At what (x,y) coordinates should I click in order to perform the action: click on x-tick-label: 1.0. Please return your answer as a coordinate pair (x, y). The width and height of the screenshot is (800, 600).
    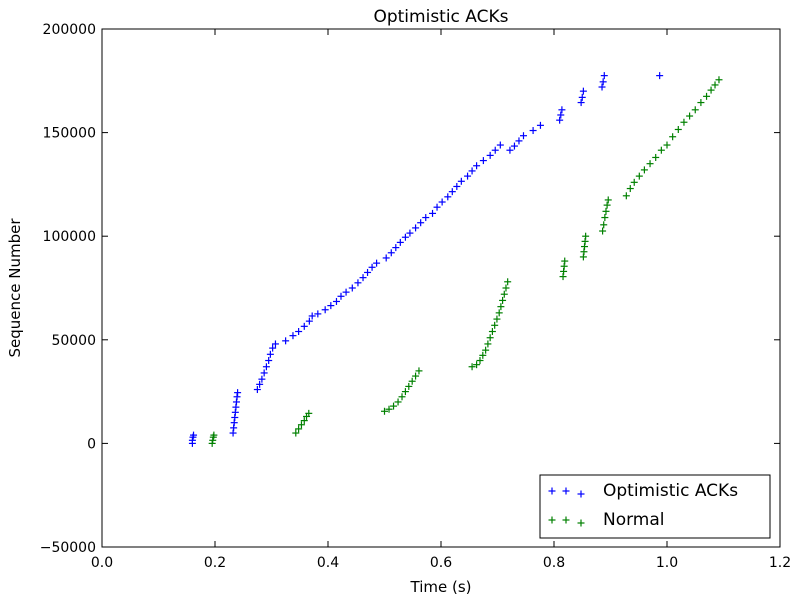
    Looking at the image, I should click on (667, 563).